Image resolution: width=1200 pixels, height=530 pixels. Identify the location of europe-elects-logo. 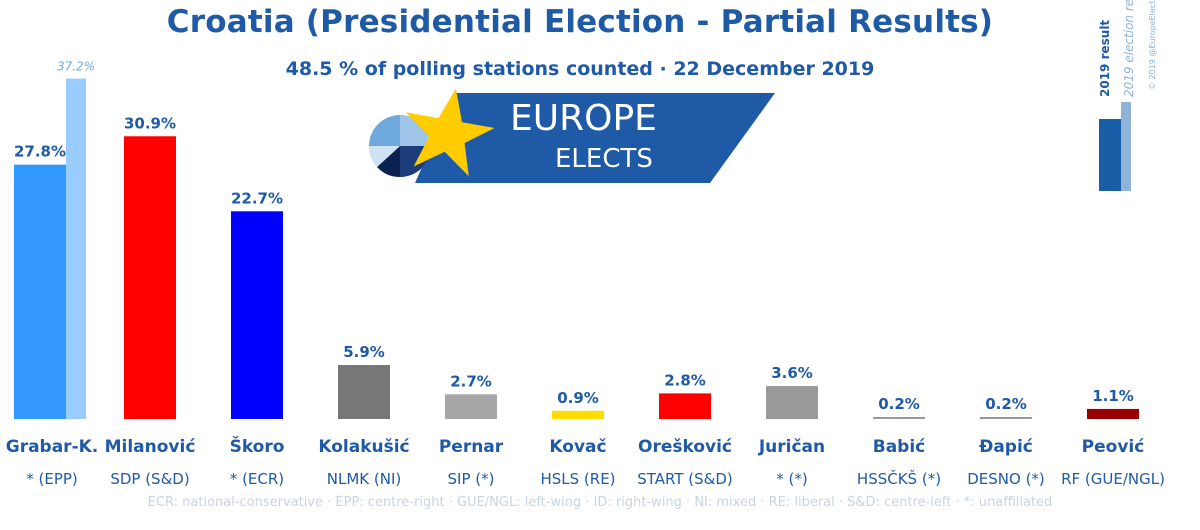
(571, 135).